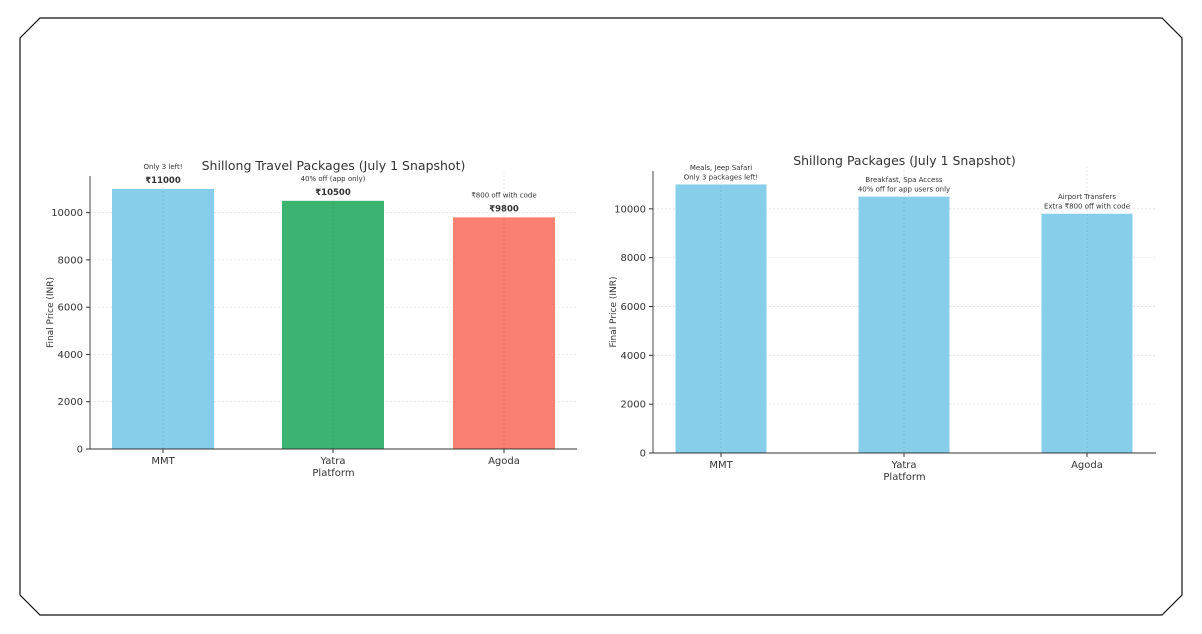 The image size is (1202, 634). Describe the element at coordinates (162, 167) in the screenshot. I see `bar-annotation: Only 3 left!` at that location.